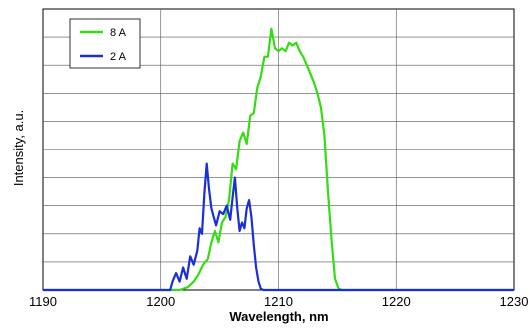 The width and height of the screenshot is (530, 329). I want to click on x-tick-label: 1210, so click(278, 301).